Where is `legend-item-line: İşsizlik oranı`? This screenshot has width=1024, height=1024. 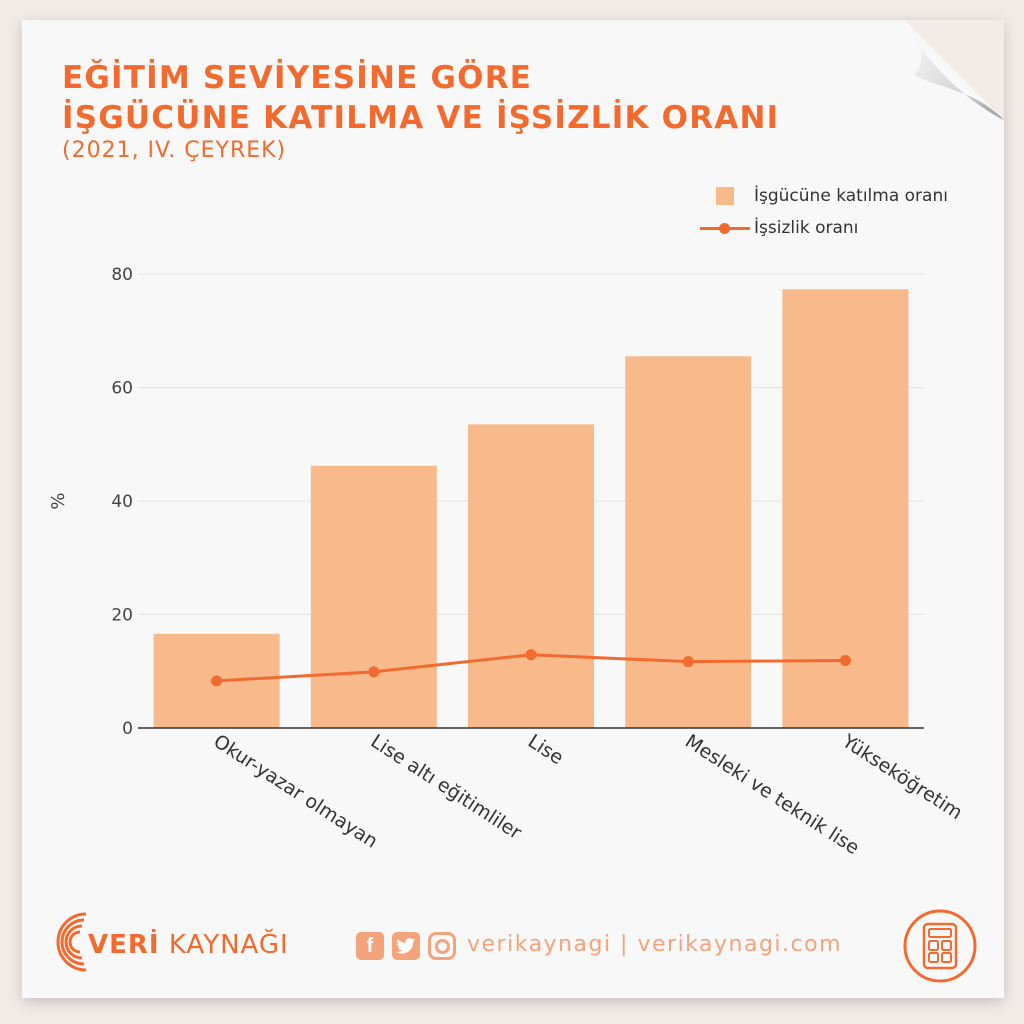
legend-item-line: İşsizlik oranı is located at coordinates (824, 228).